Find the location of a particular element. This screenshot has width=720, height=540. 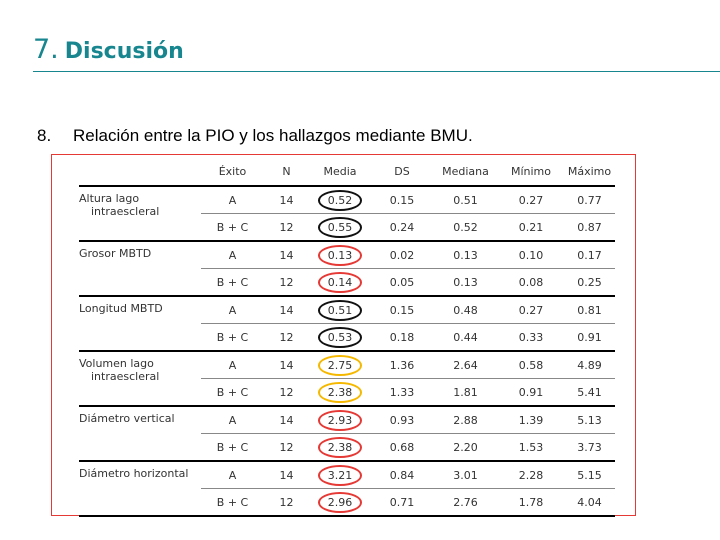

media-highlight-oval: 0.13 is located at coordinates (340, 255).